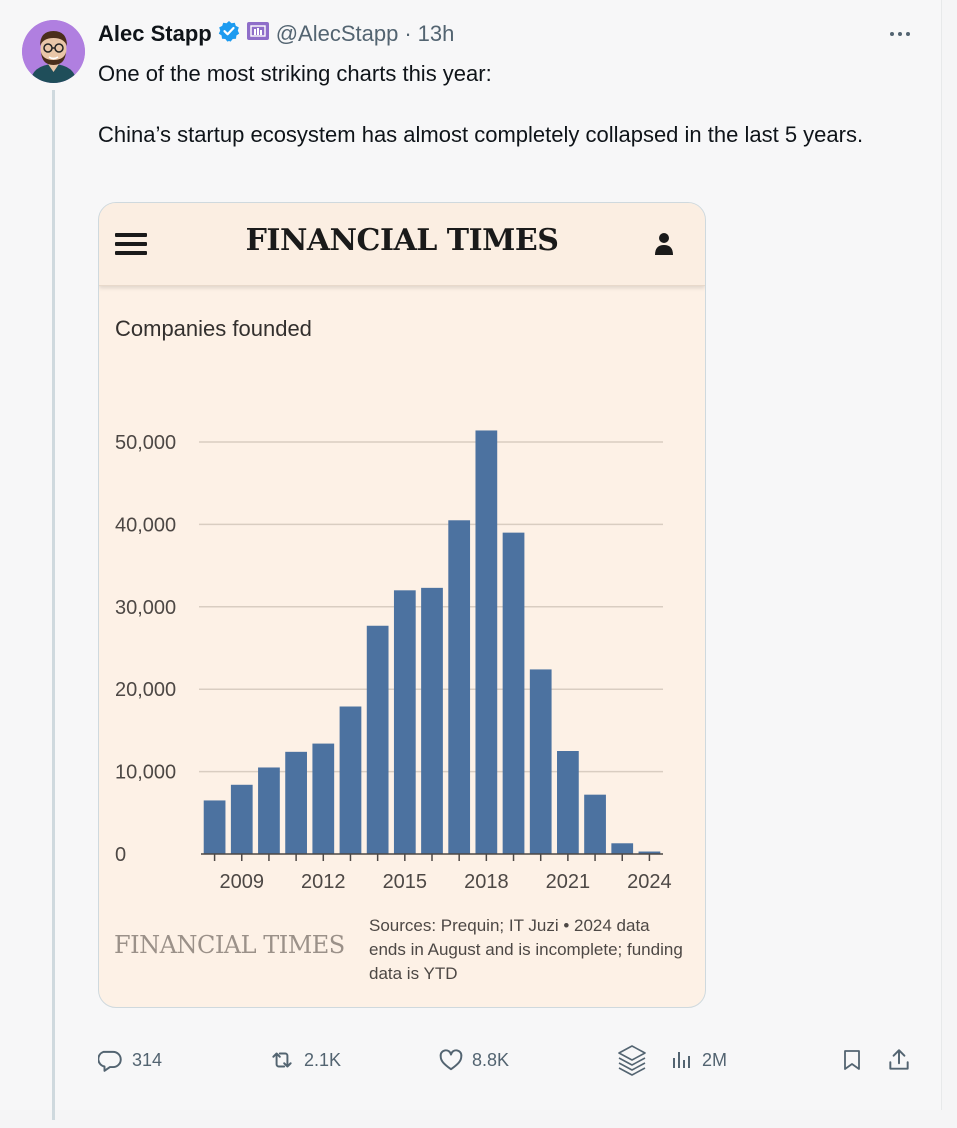  What do you see at coordinates (941, 555) in the screenshot?
I see `timeline-border` at bounding box center [941, 555].